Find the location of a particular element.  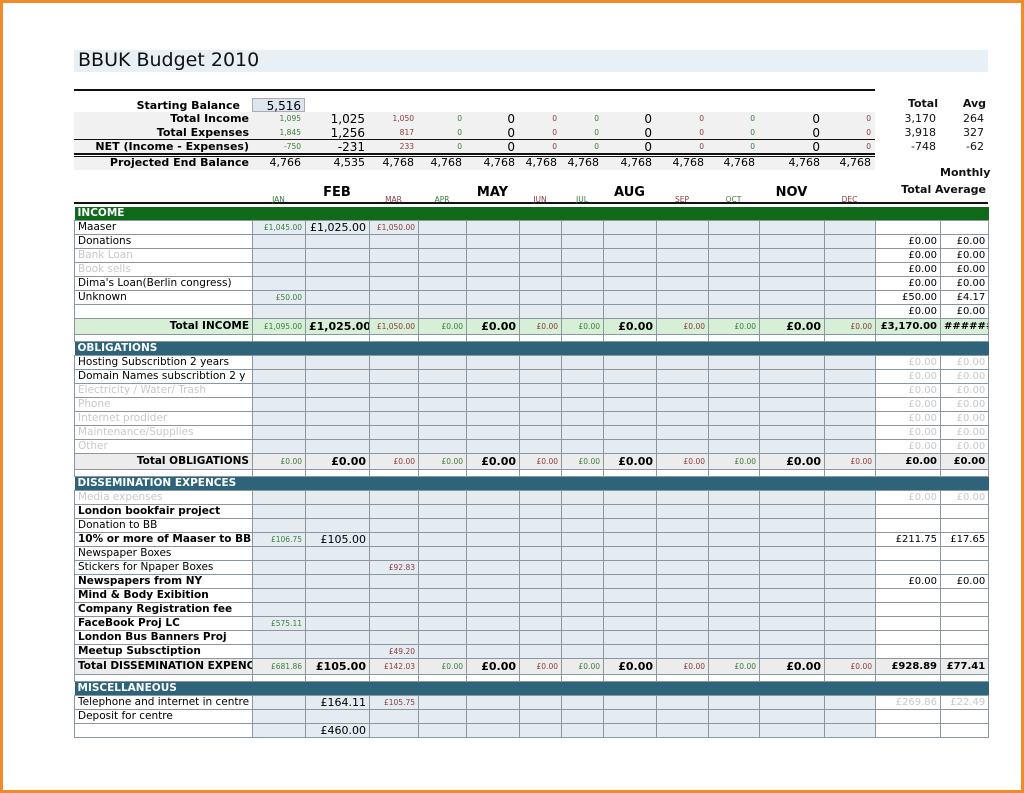

month-cell-sep: £0.00 is located at coordinates (682, 461).